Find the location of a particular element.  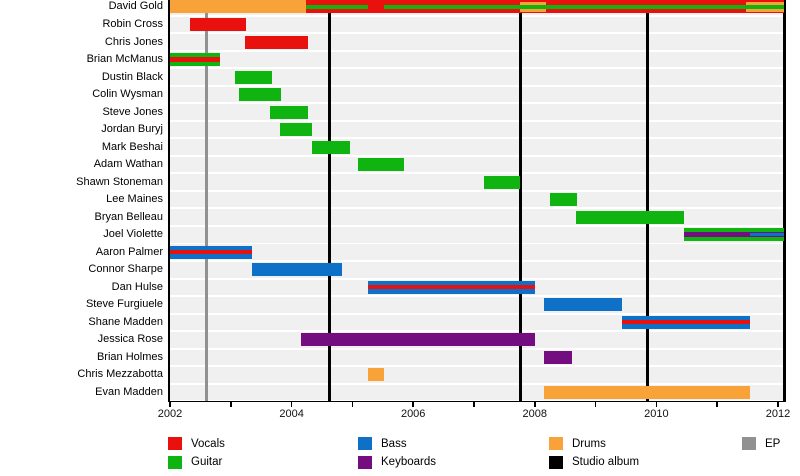

legend-label: Drums is located at coordinates (589, 443).